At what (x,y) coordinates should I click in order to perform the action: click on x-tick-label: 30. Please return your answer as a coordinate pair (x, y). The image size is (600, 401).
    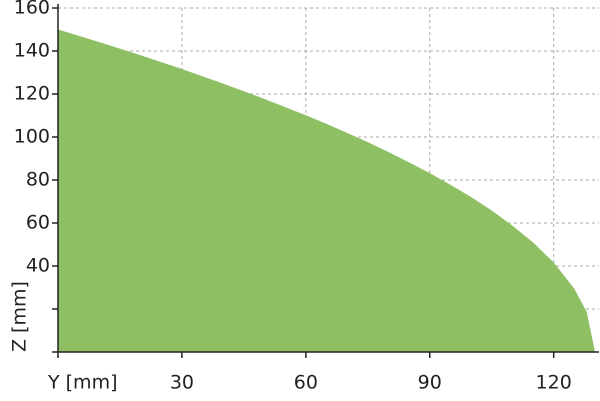
    Looking at the image, I should click on (182, 383).